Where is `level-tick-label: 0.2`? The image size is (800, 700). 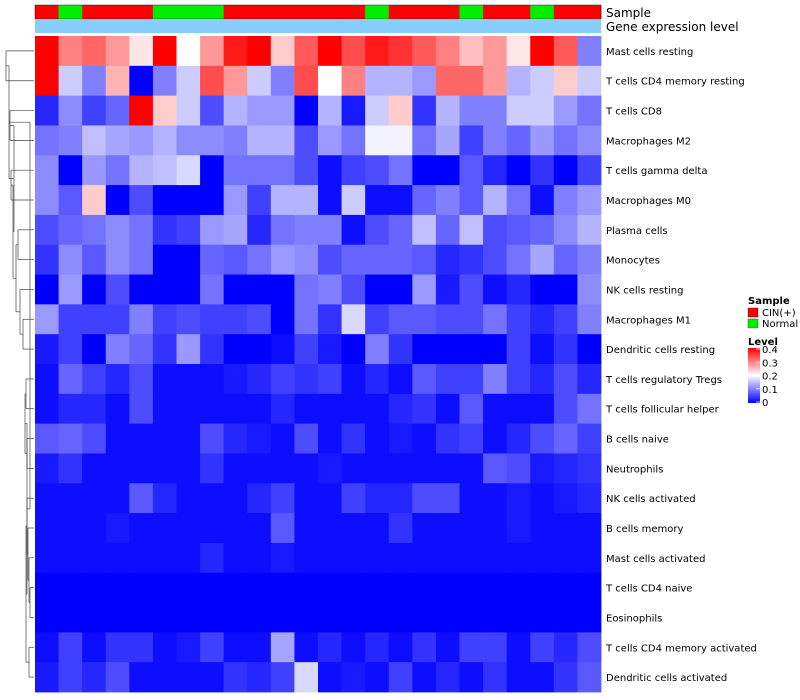 level-tick-label: 0.2 is located at coordinates (770, 377).